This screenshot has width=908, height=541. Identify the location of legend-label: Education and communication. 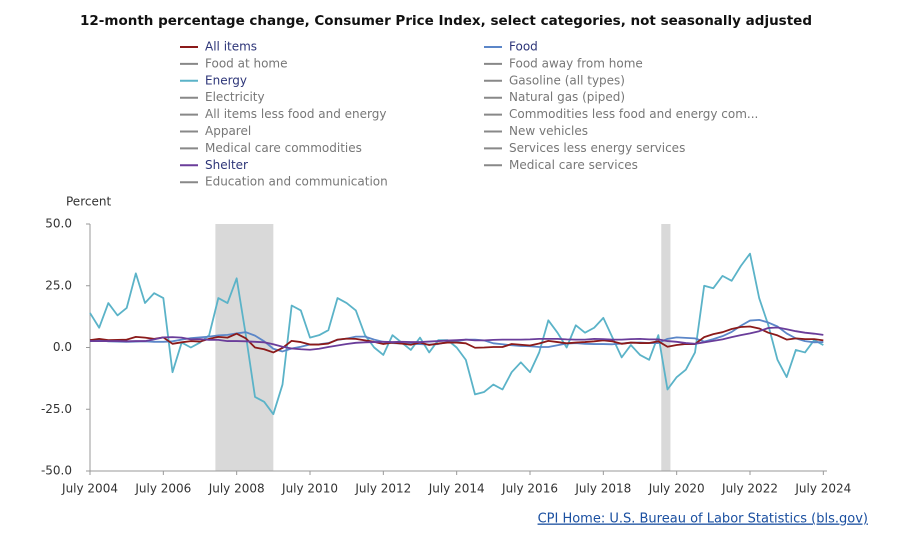
(296, 182).